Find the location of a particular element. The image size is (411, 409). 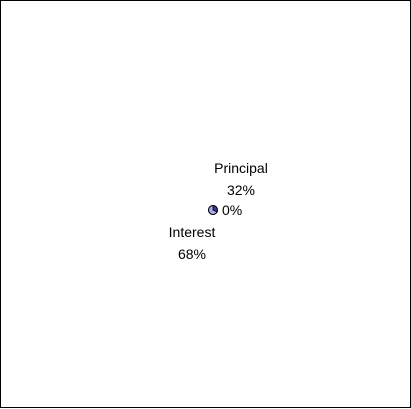

pie-outline is located at coordinates (213, 210).